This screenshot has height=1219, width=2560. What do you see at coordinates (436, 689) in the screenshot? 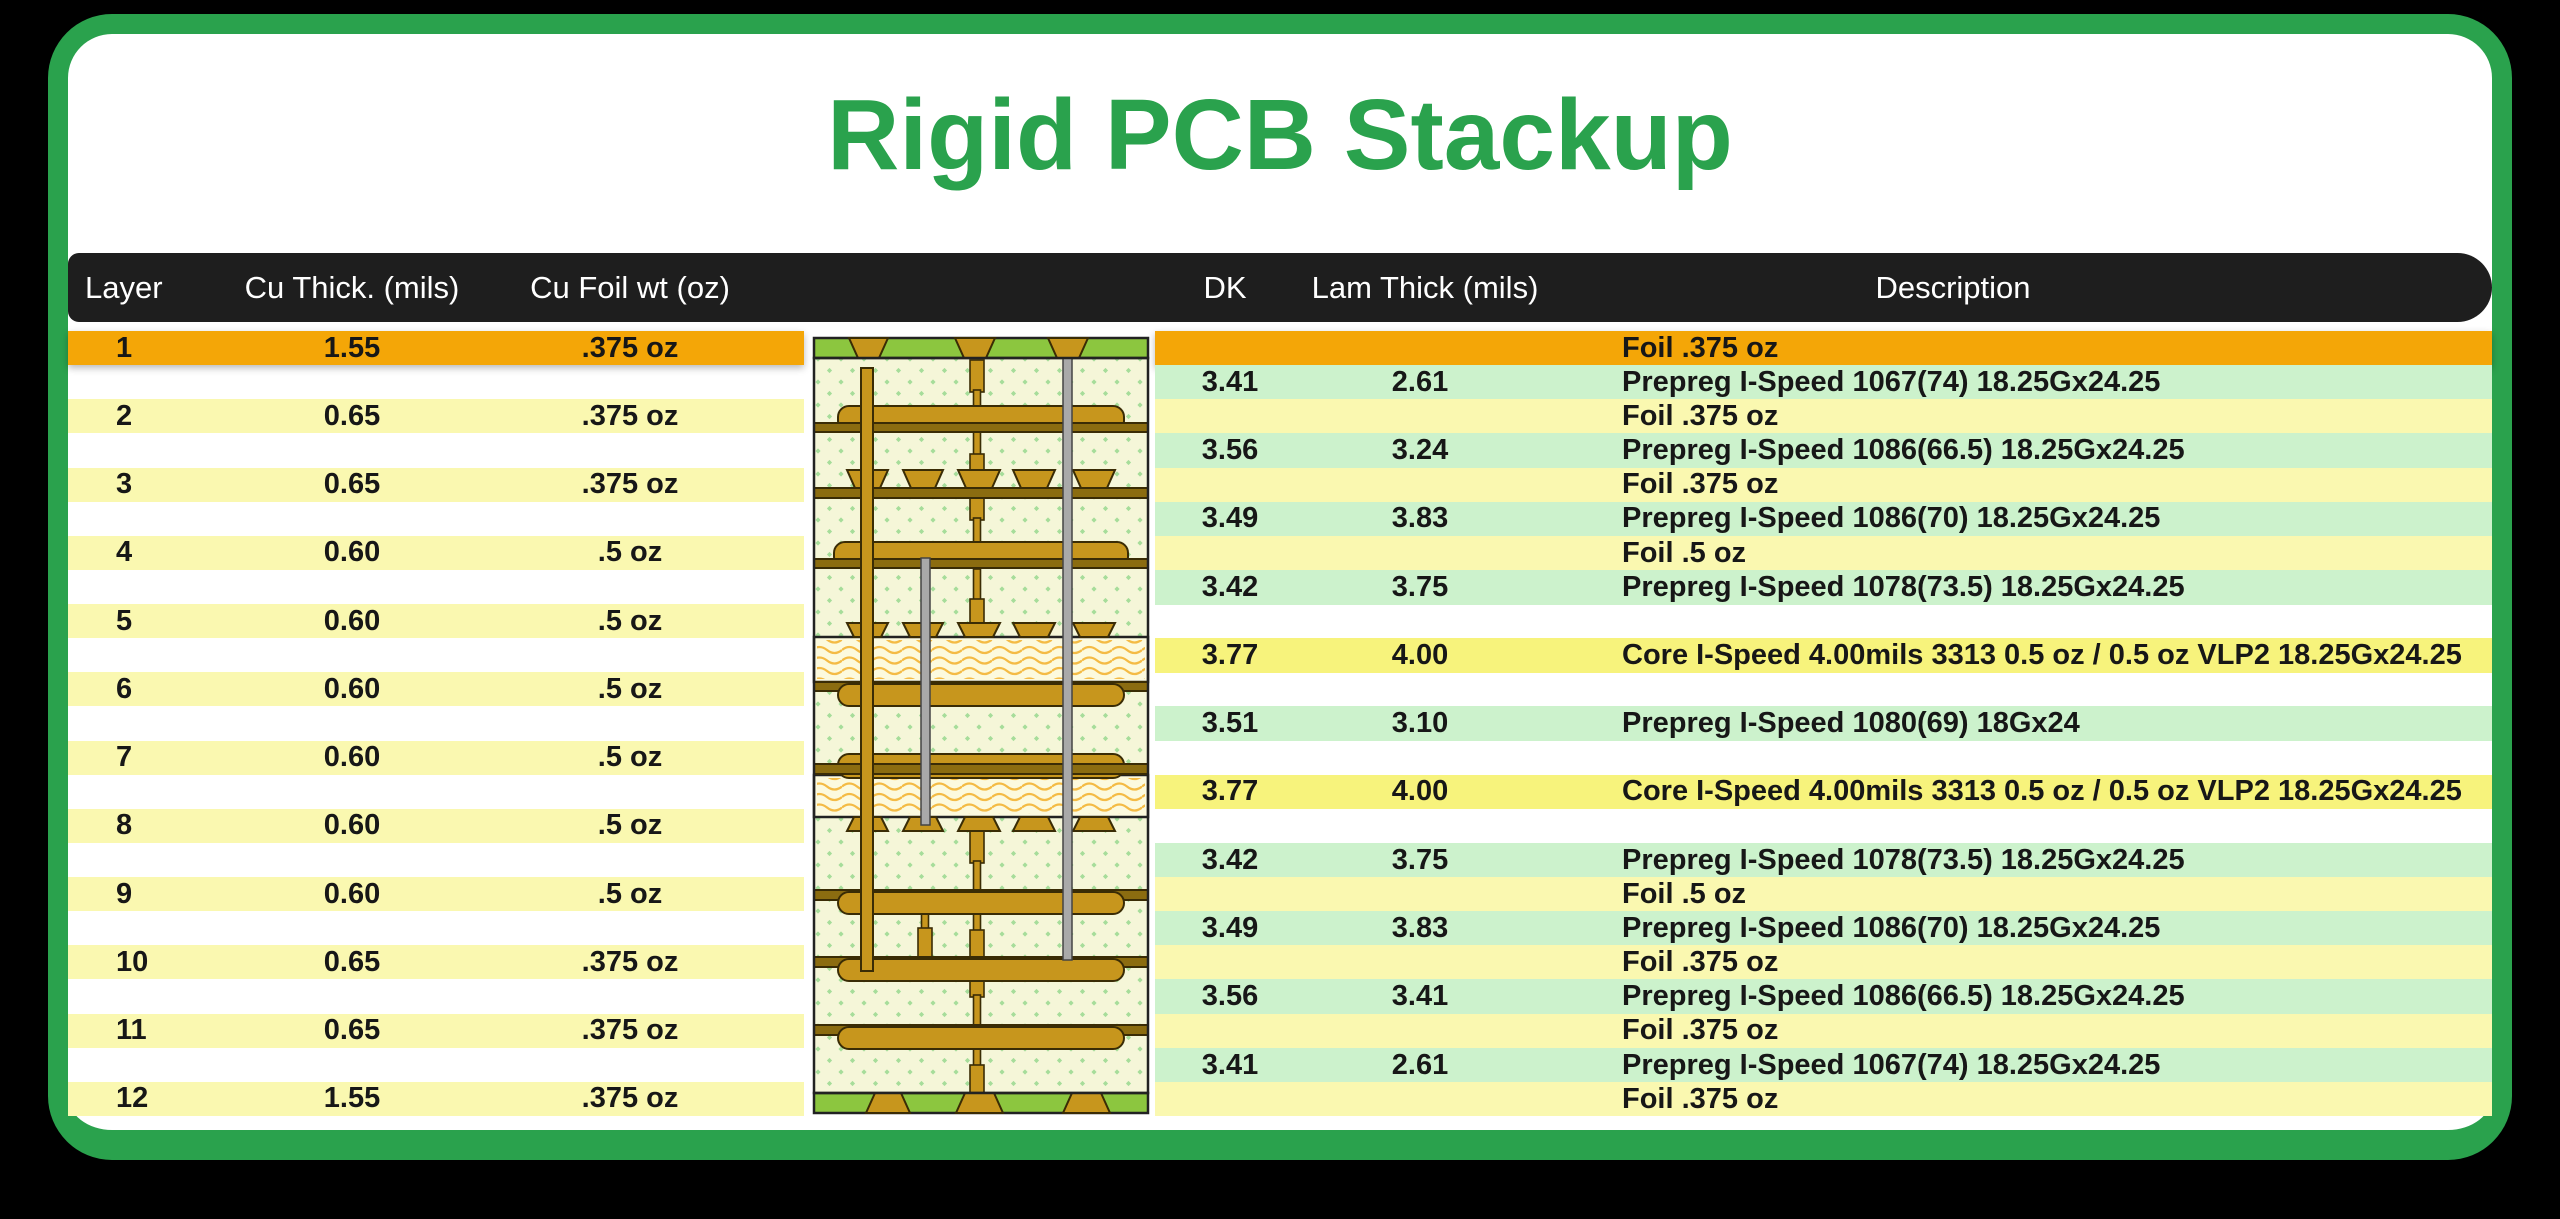
I see `layer-row-6: 6 0.60 .5 oz` at bounding box center [436, 689].